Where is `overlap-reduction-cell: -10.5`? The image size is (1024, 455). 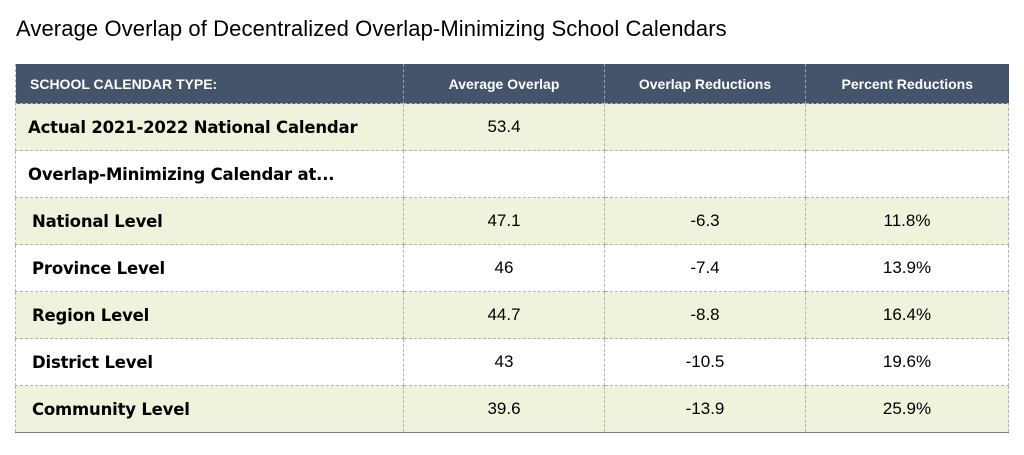
overlap-reduction-cell: -10.5 is located at coordinates (705, 362).